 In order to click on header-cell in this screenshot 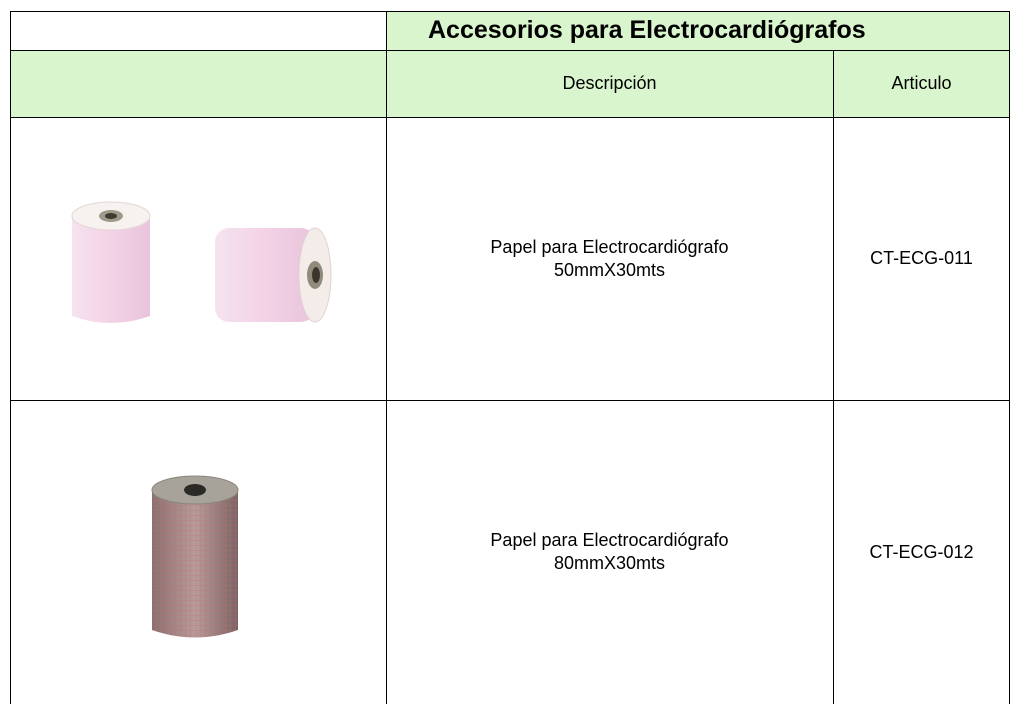, I will do `click(198, 83)`.